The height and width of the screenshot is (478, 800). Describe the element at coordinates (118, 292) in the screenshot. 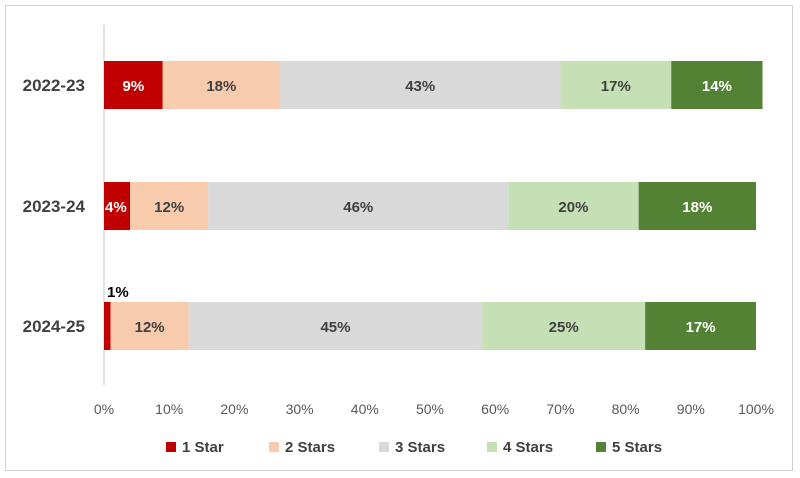

I see `data-label-2024-25-0: 1%` at that location.